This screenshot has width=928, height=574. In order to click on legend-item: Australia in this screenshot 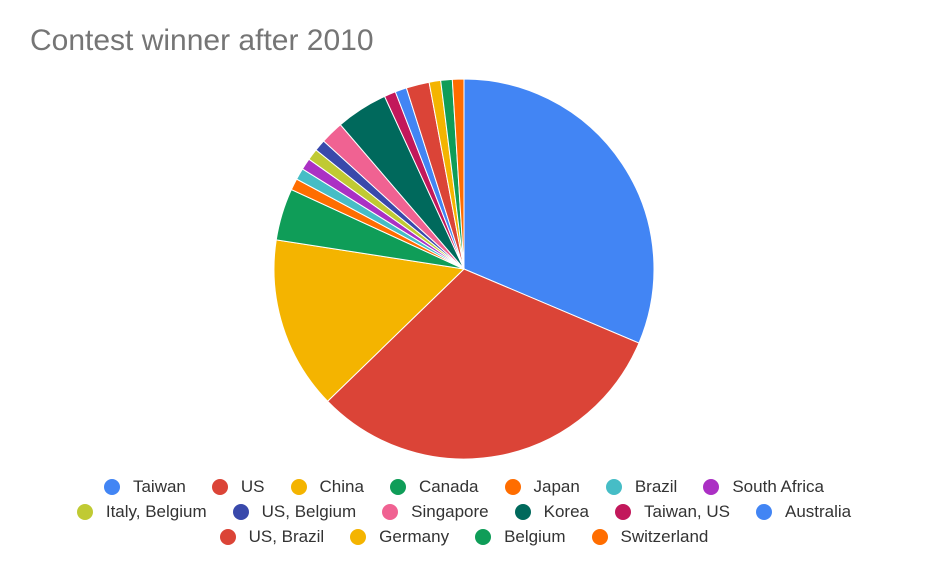, I will do `click(803, 512)`.